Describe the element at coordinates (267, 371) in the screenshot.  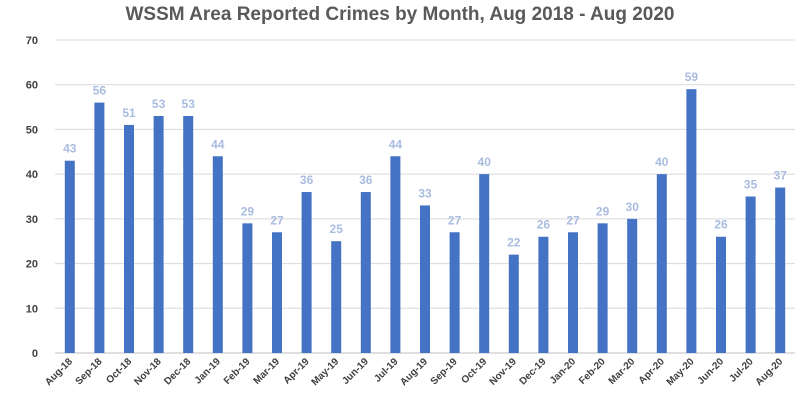
I see `x-tick-label: Mar-19` at that location.